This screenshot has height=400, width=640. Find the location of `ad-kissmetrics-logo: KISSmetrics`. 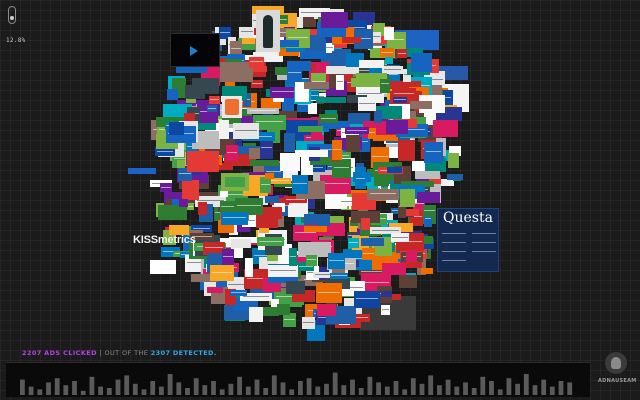

ad-kissmetrics-logo: KISSmetrics is located at coordinates (164, 240).